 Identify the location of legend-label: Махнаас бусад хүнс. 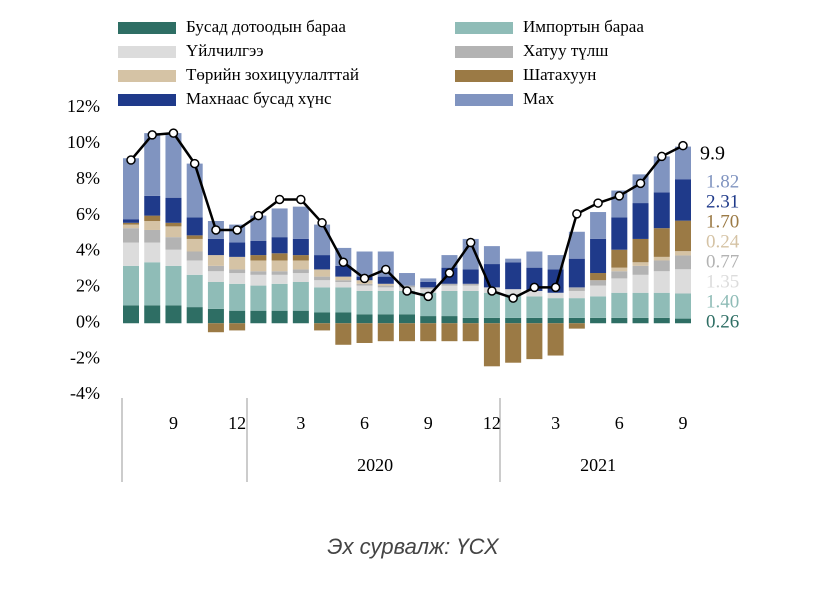
(259, 98).